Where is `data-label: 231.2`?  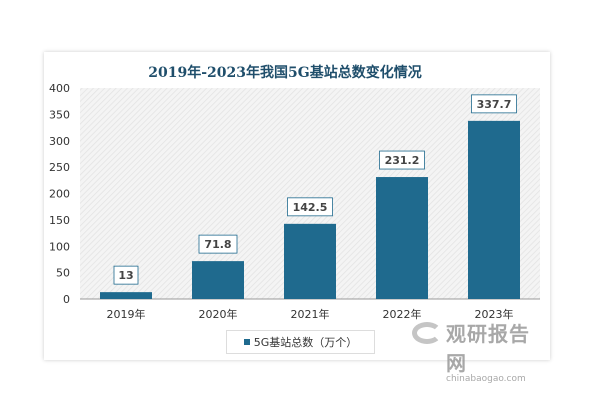 data-label: 231.2 is located at coordinates (402, 160).